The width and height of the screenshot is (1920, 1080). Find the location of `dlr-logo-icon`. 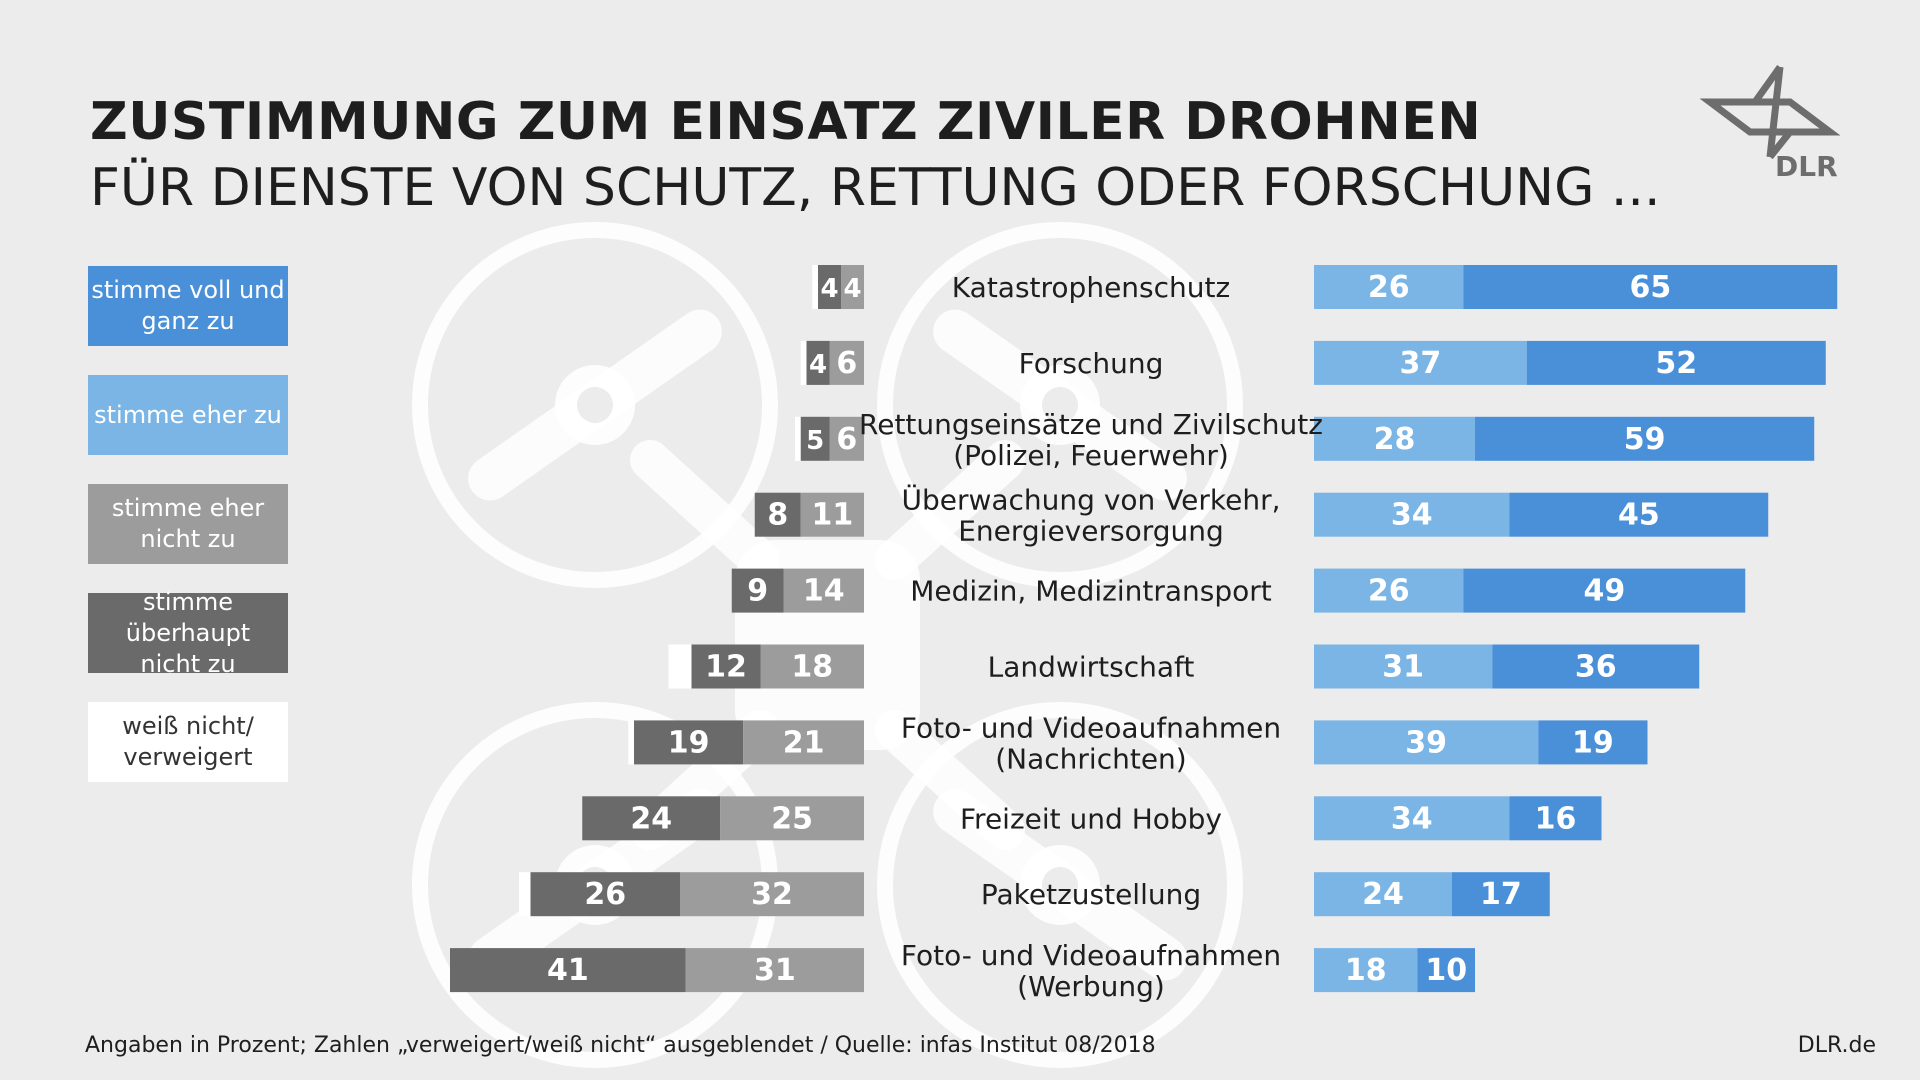

dlr-logo-icon is located at coordinates (1770, 112).